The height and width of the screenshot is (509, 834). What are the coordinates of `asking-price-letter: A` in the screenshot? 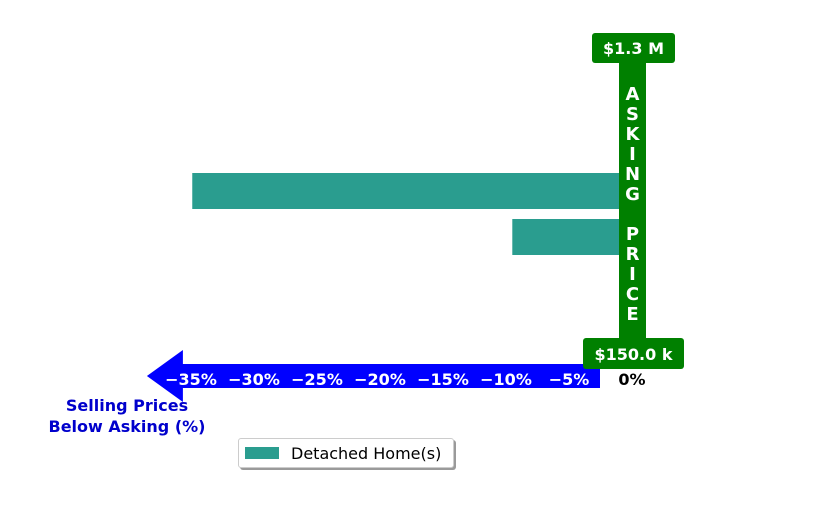 It's located at (633, 94).